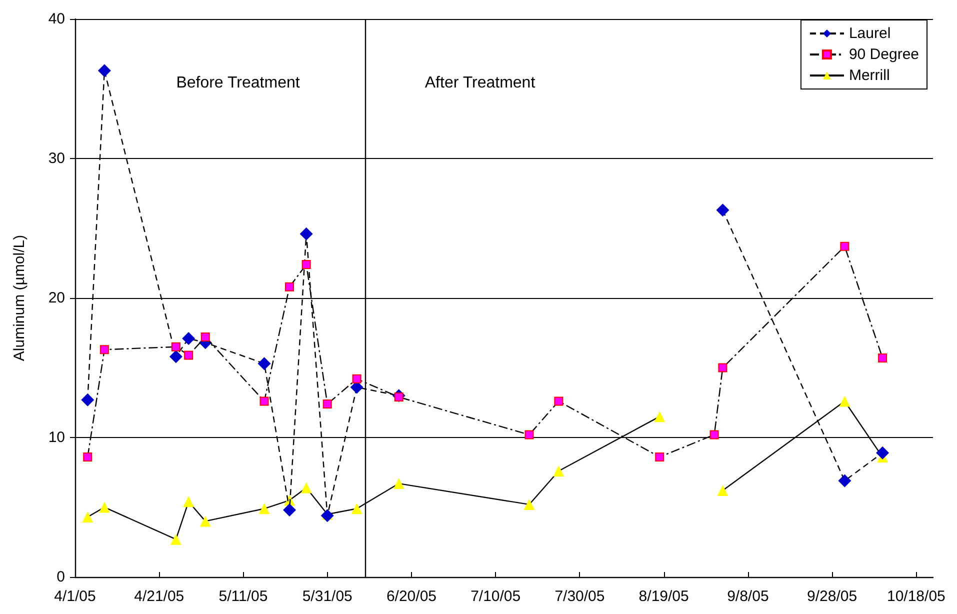 Image resolution: width=957 pixels, height=614 pixels. What do you see at coordinates (238, 83) in the screenshot?
I see `annotation: Before Treatment` at bounding box center [238, 83].